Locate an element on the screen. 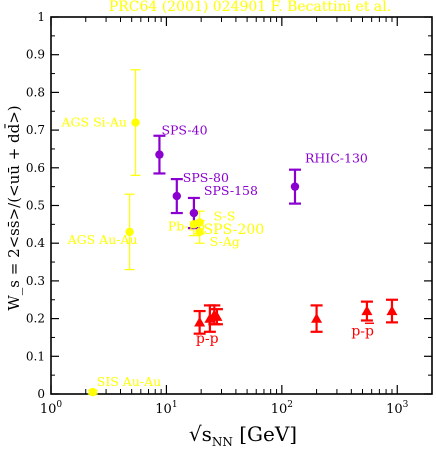 This screenshot has height=451, width=436. data-label: SIS Au-Au is located at coordinates (129, 381).